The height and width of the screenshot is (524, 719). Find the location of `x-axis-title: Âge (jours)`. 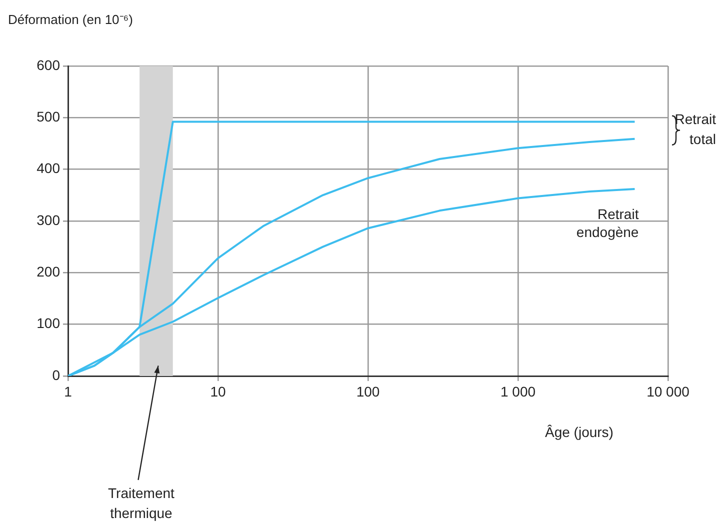

x-axis-title: Âge (jours) is located at coordinates (579, 432).